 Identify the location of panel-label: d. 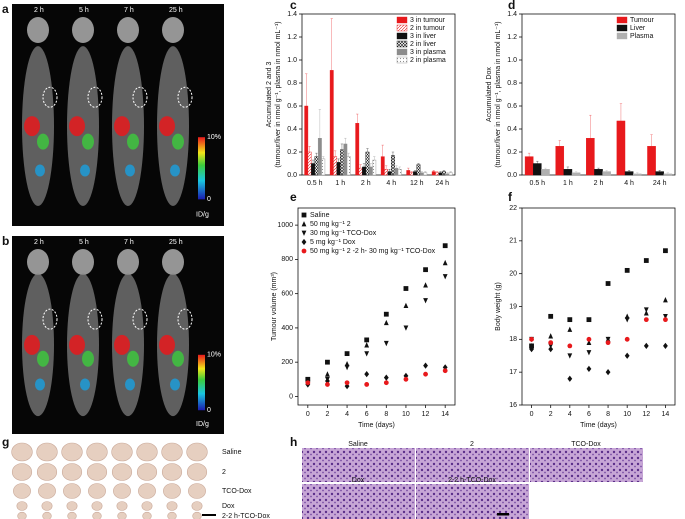
(511, 6).